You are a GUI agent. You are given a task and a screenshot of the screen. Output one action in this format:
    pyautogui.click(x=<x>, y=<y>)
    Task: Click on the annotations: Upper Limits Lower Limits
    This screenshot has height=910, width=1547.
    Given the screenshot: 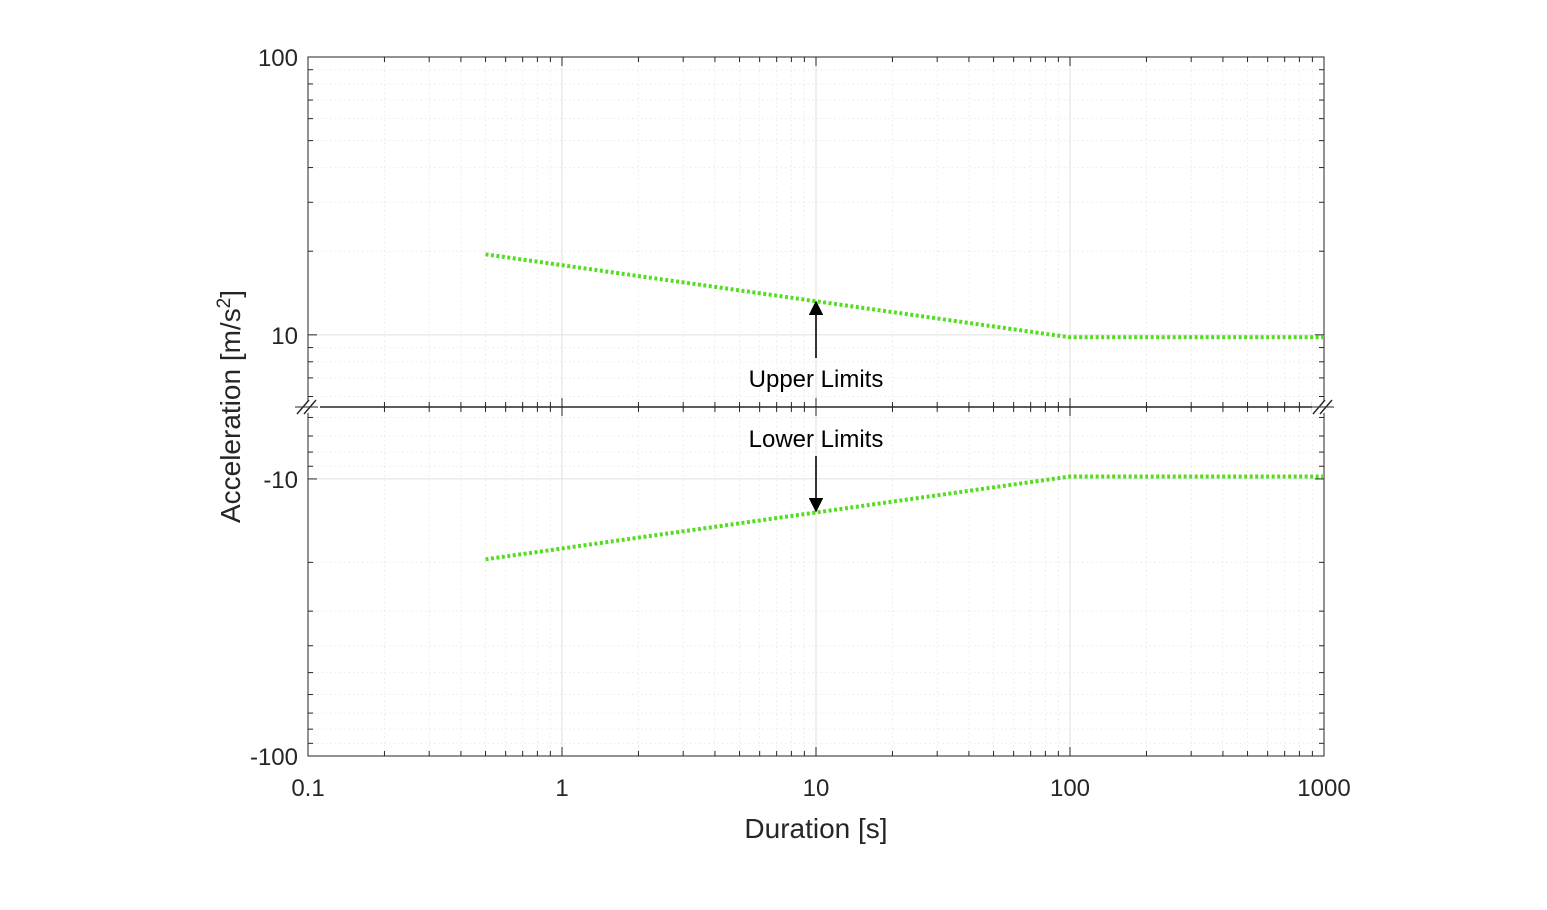 What is the action you would take?
    pyautogui.click(x=816, y=406)
    